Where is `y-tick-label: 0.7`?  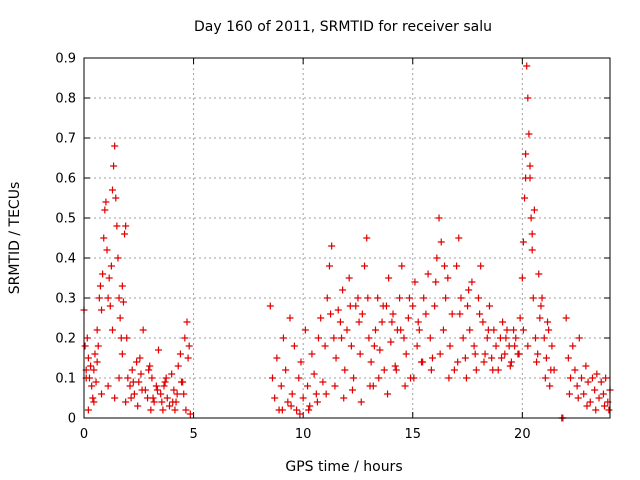
y-tick-label: 0.7 is located at coordinates (65, 139).